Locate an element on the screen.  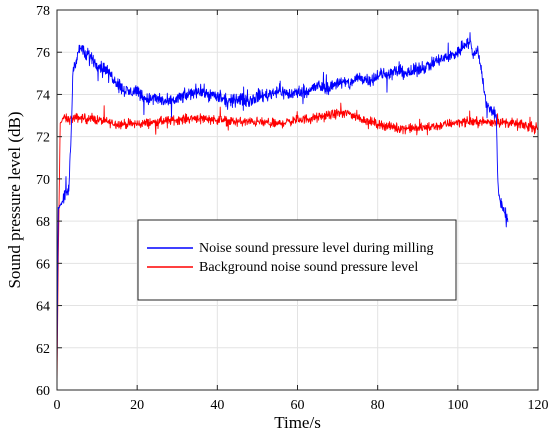
x-tick-label: 20 is located at coordinates (137, 405).